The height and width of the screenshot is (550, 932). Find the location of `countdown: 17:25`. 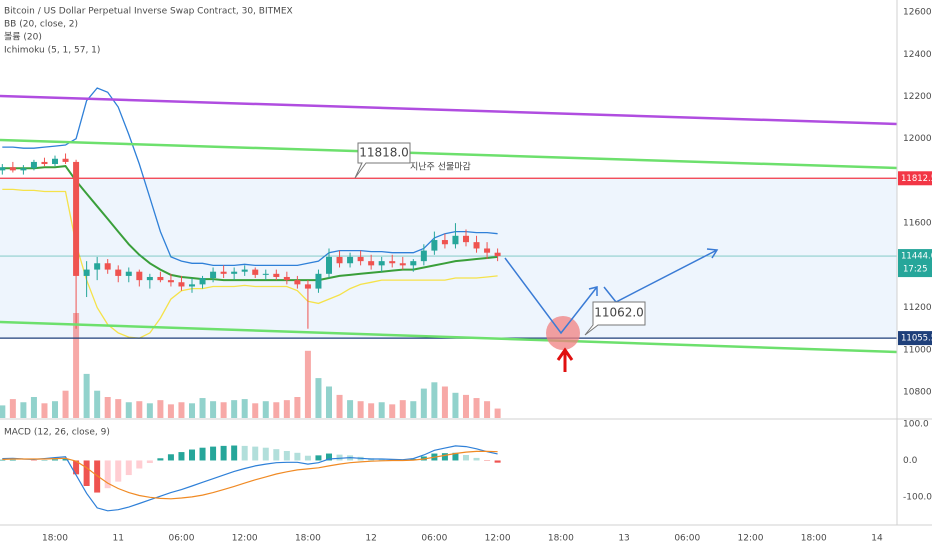

countdown: 17:25 is located at coordinates (915, 270).